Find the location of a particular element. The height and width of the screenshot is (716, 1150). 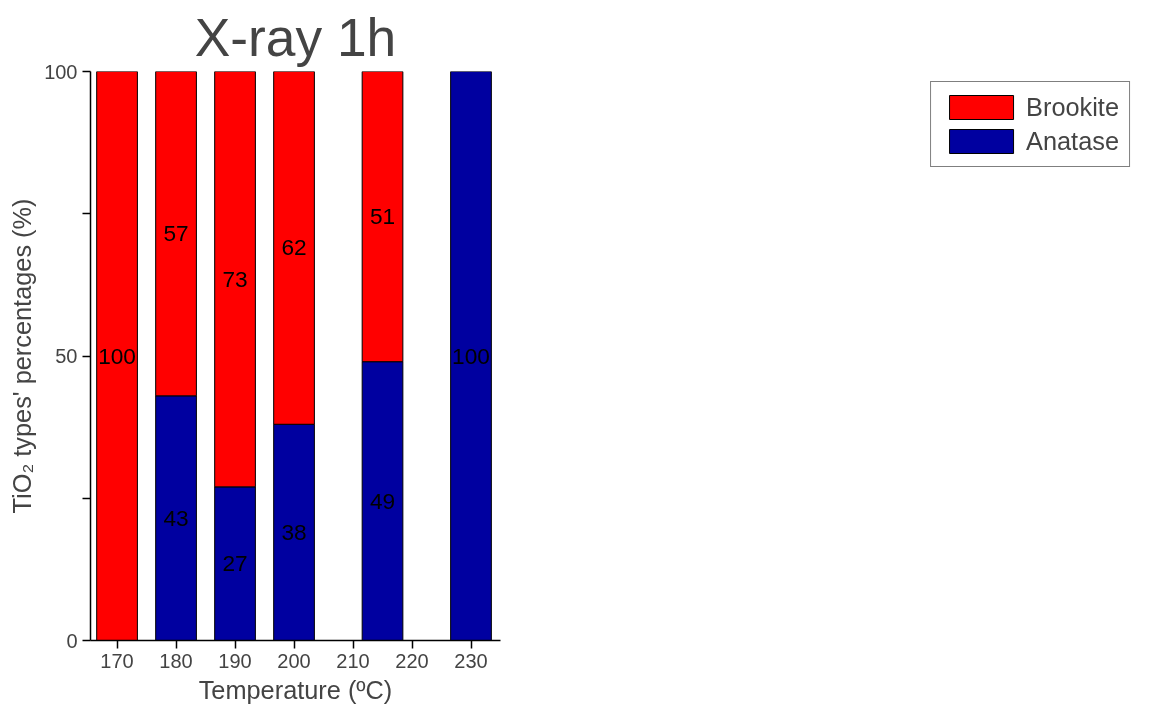

x-tick-label: 210 is located at coordinates (353, 660).